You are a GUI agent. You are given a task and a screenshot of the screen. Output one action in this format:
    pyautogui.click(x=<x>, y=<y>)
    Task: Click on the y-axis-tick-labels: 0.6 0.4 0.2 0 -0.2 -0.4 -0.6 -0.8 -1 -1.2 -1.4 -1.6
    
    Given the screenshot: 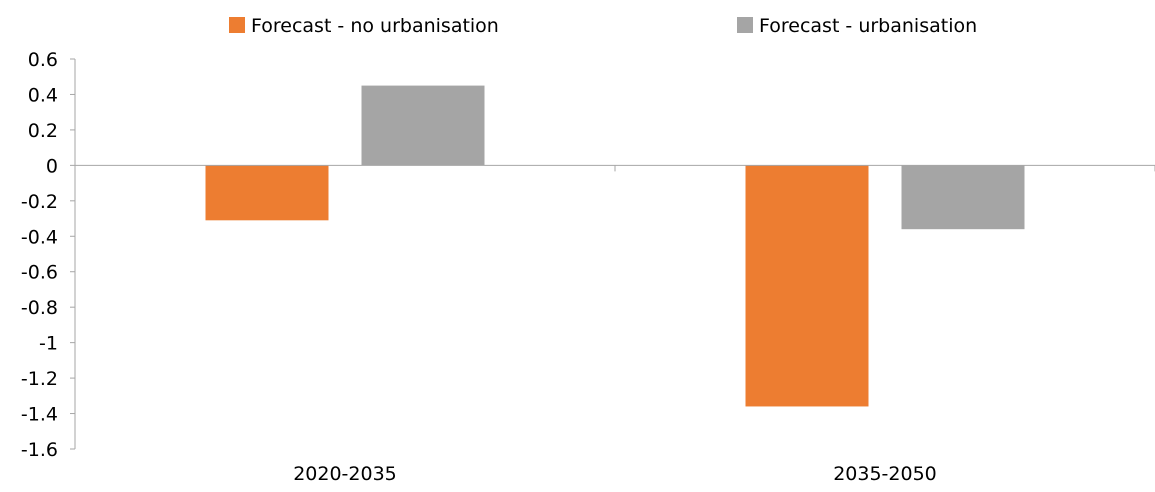 What is the action you would take?
    pyautogui.click(x=39, y=255)
    